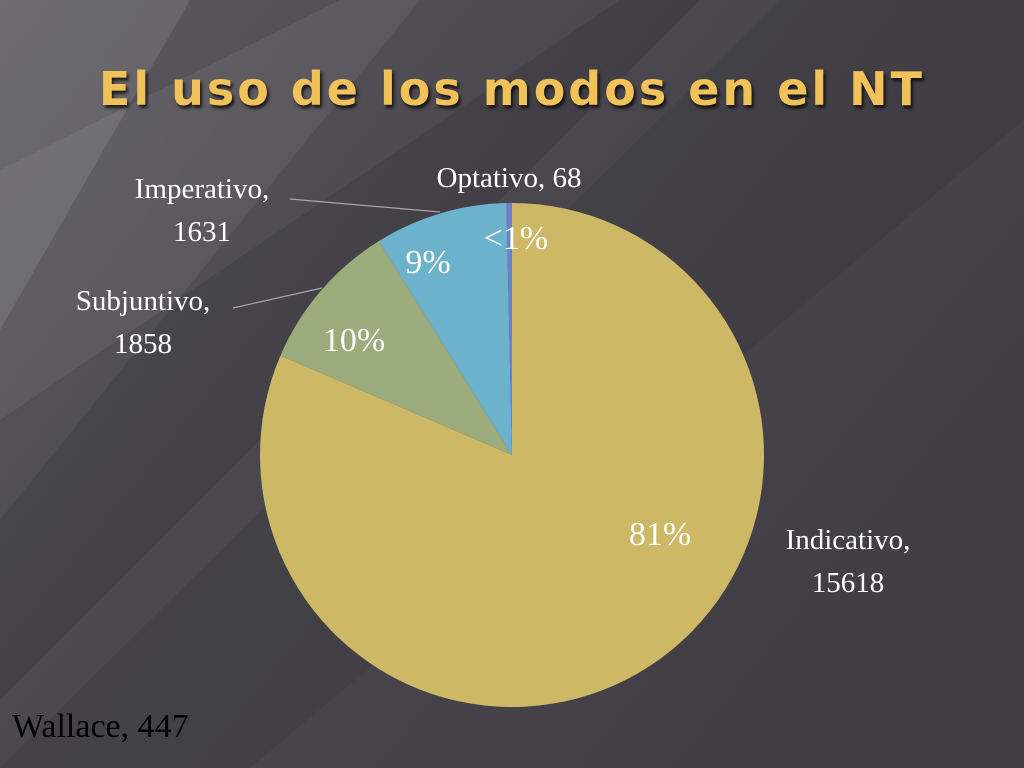 The image size is (1024, 768). What do you see at coordinates (509, 178) in the screenshot?
I see `category-label-optativo: Optativo, 68` at bounding box center [509, 178].